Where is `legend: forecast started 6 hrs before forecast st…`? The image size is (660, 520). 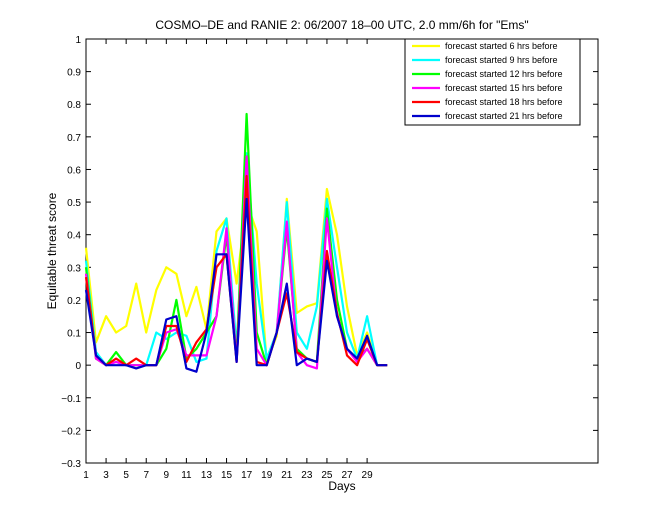 legend: forecast started 6 hrs before forecast st… is located at coordinates (492, 82).